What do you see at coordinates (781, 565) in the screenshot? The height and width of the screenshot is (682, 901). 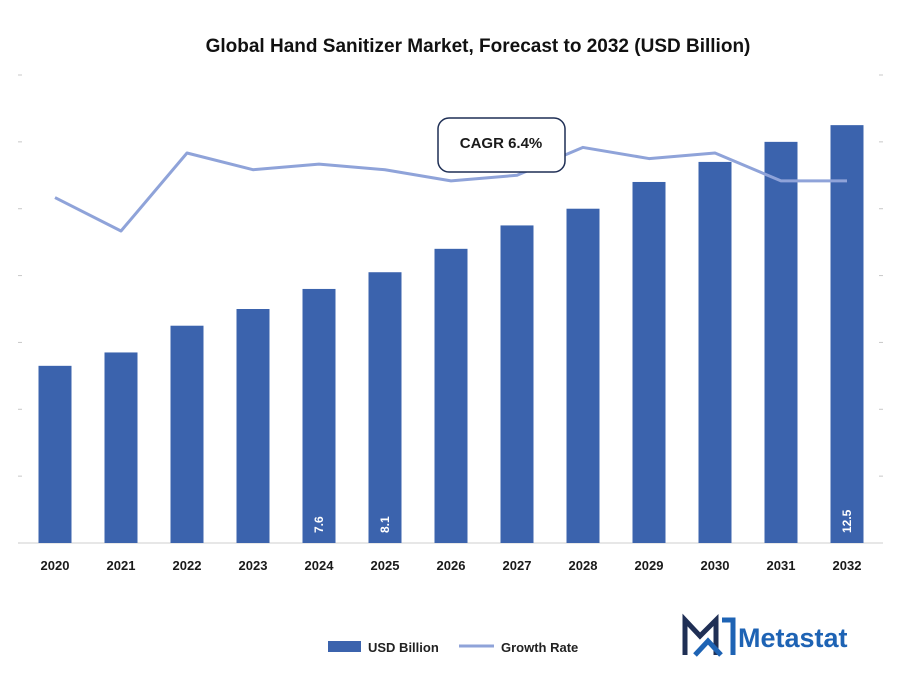 I see `x-tick-2031: 2031` at bounding box center [781, 565].